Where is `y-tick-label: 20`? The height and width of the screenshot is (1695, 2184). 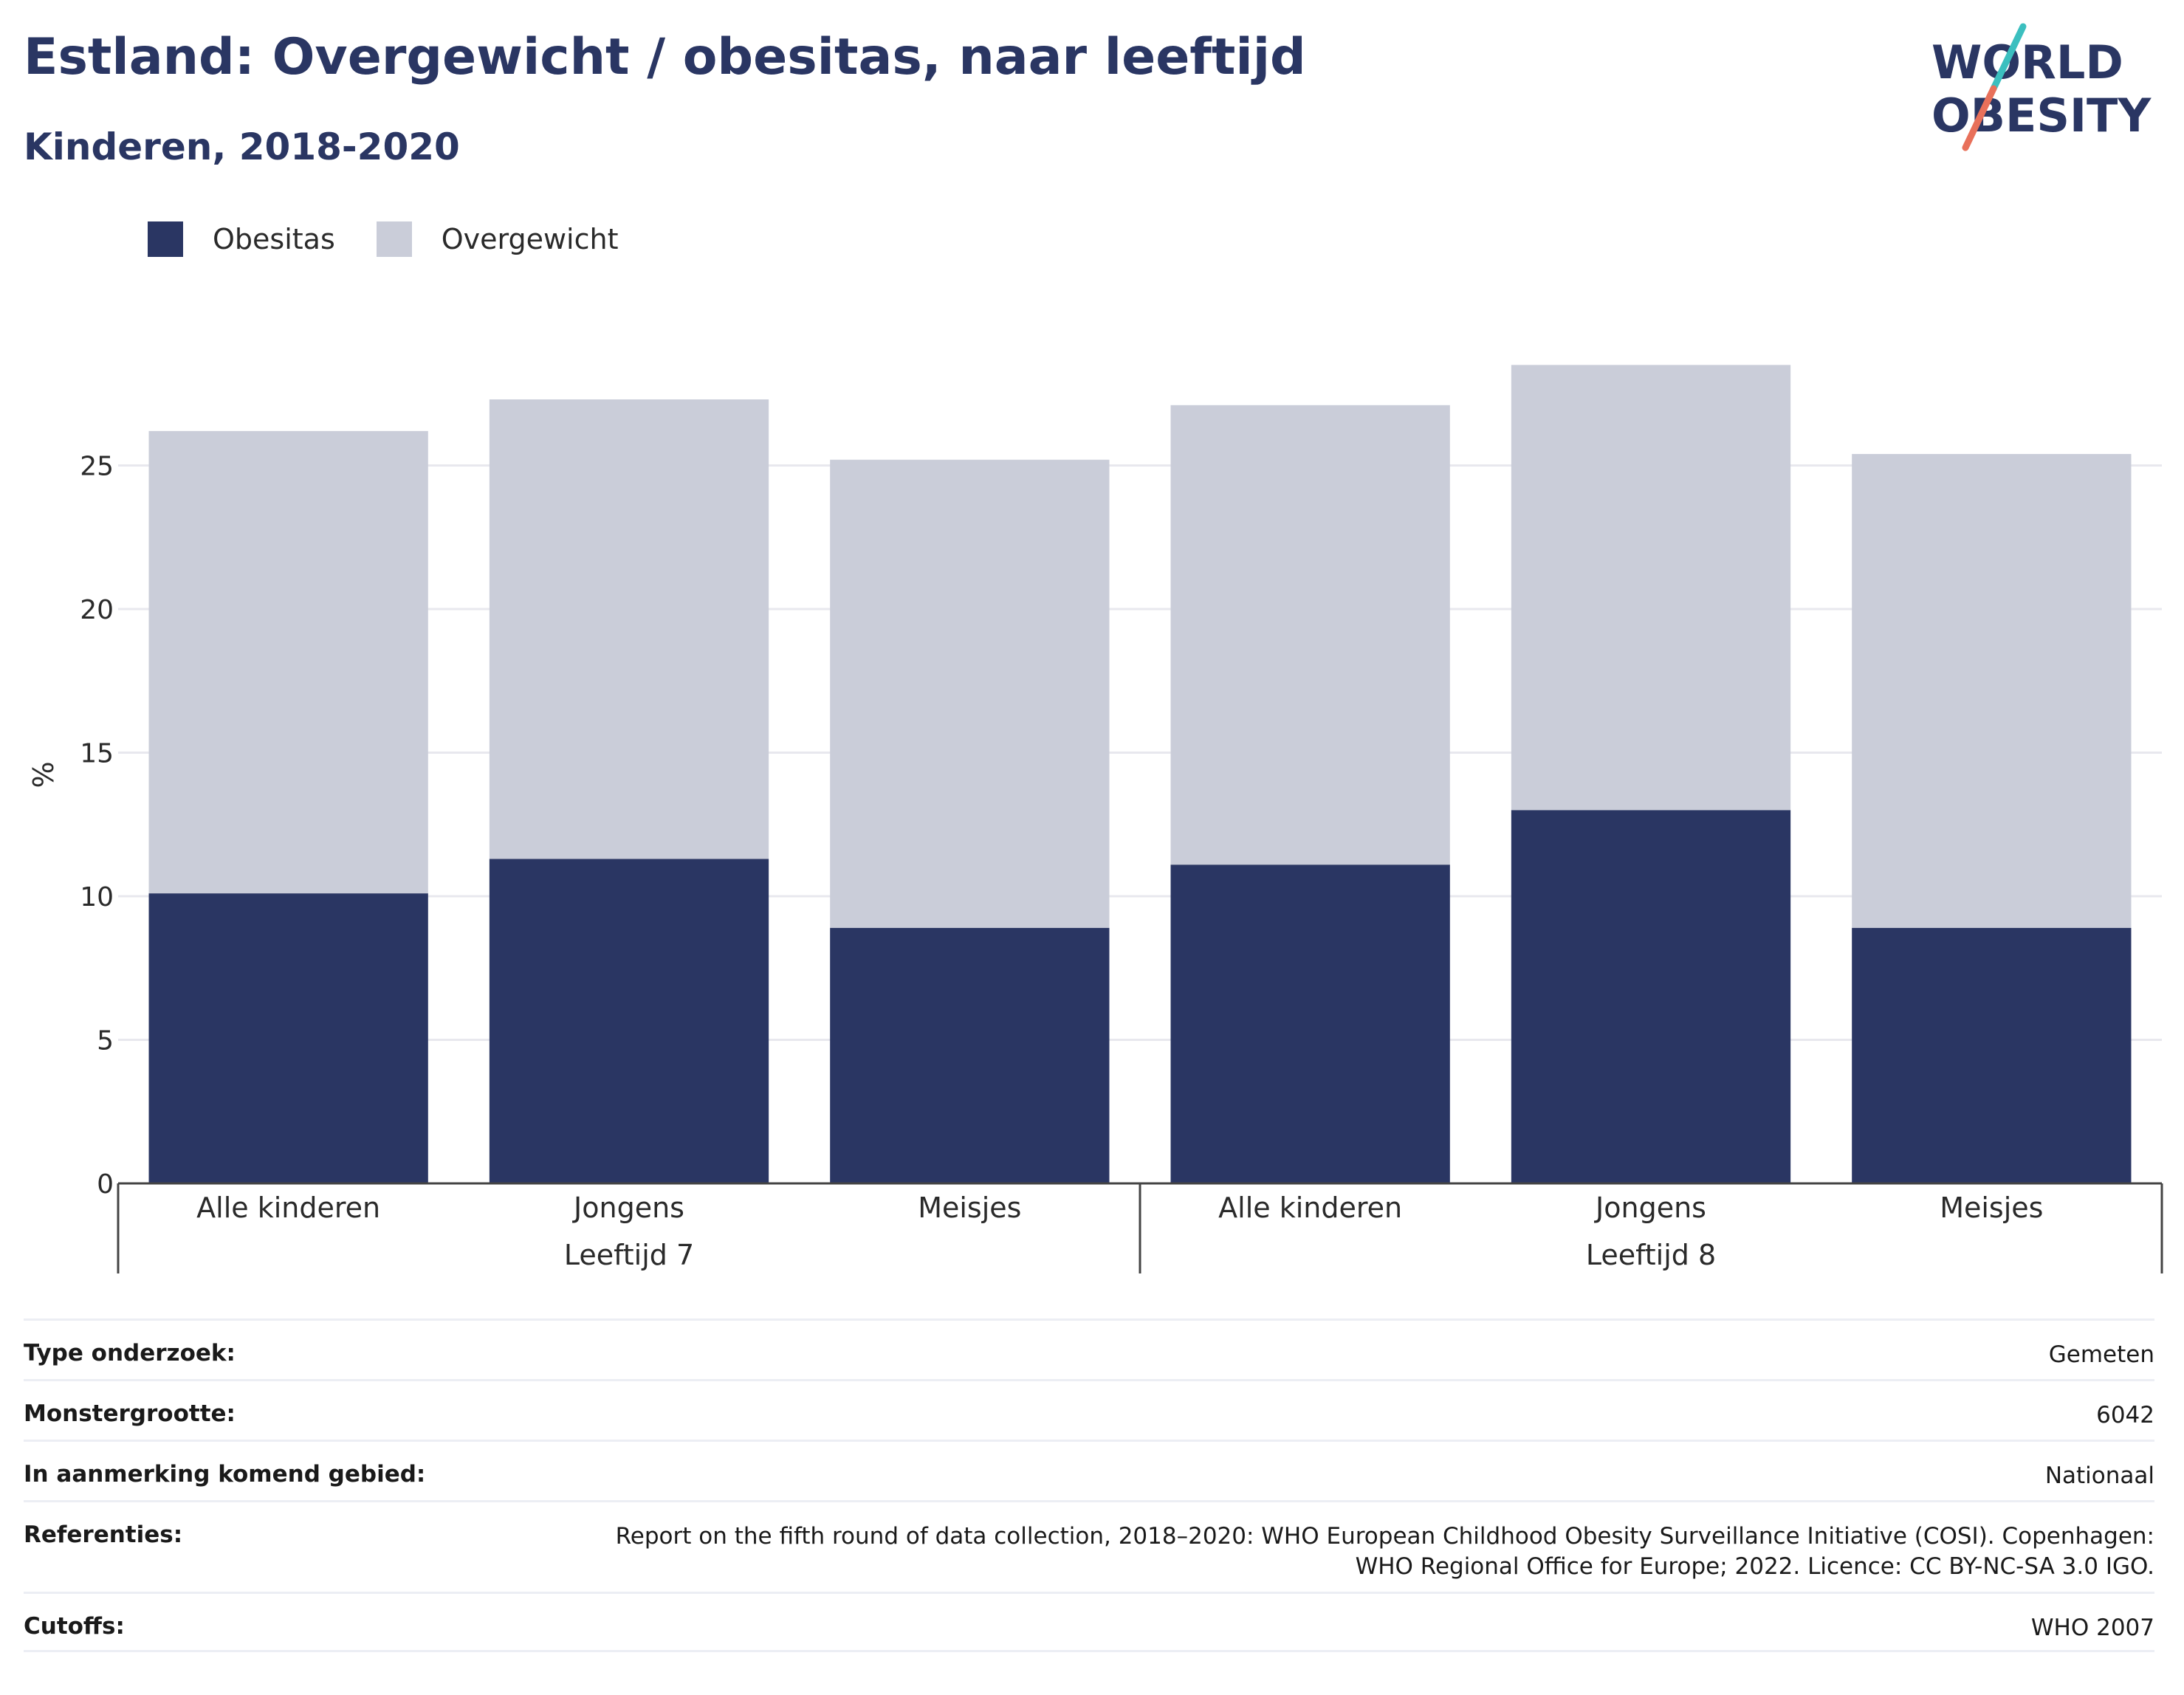
y-tick-label: 20 is located at coordinates (97, 610).